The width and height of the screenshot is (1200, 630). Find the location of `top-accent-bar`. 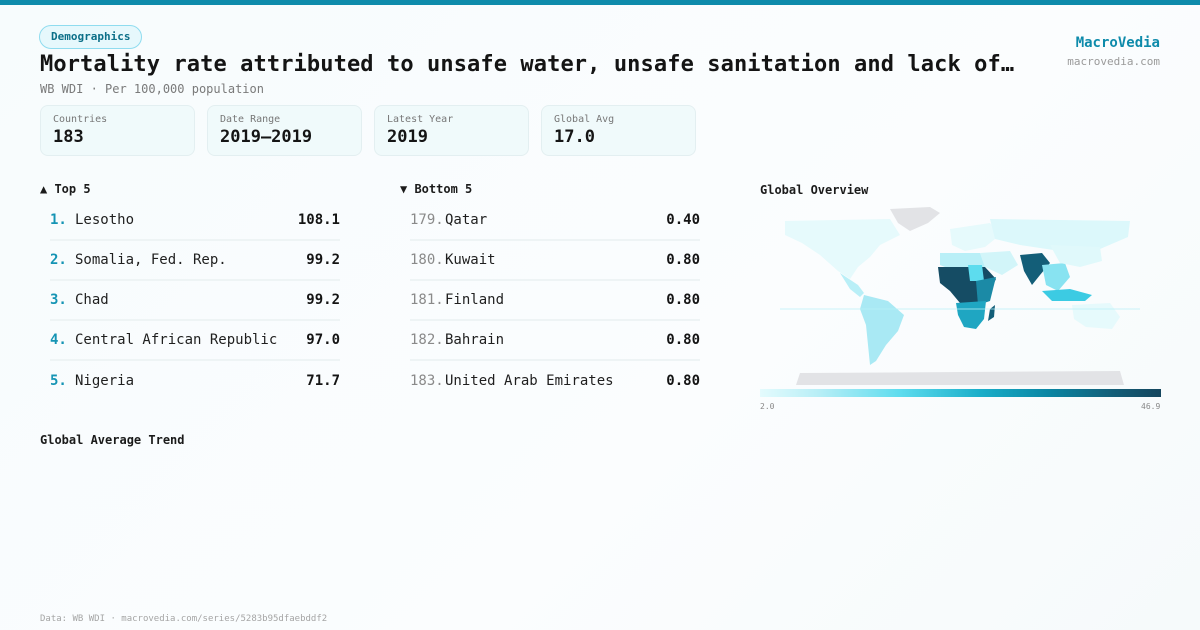

top-accent-bar is located at coordinates (600, 2).